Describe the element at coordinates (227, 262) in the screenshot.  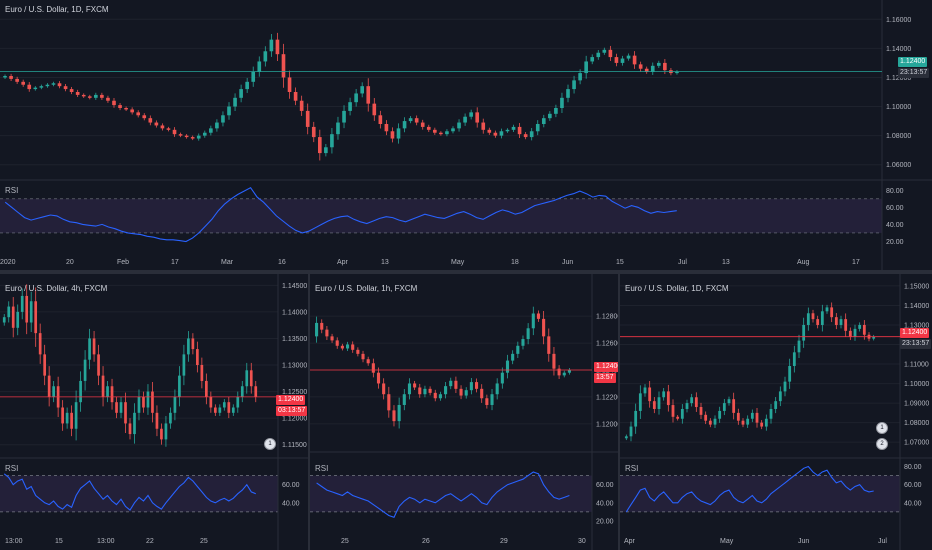
I see `x-tick-label: Mar` at that location.